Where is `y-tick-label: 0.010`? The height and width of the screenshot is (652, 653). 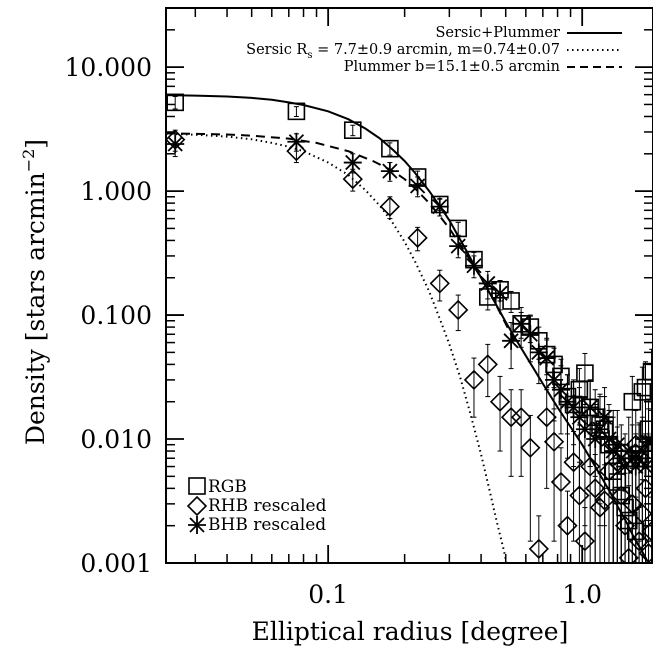 y-tick-label: 0.010 is located at coordinates (116, 439).